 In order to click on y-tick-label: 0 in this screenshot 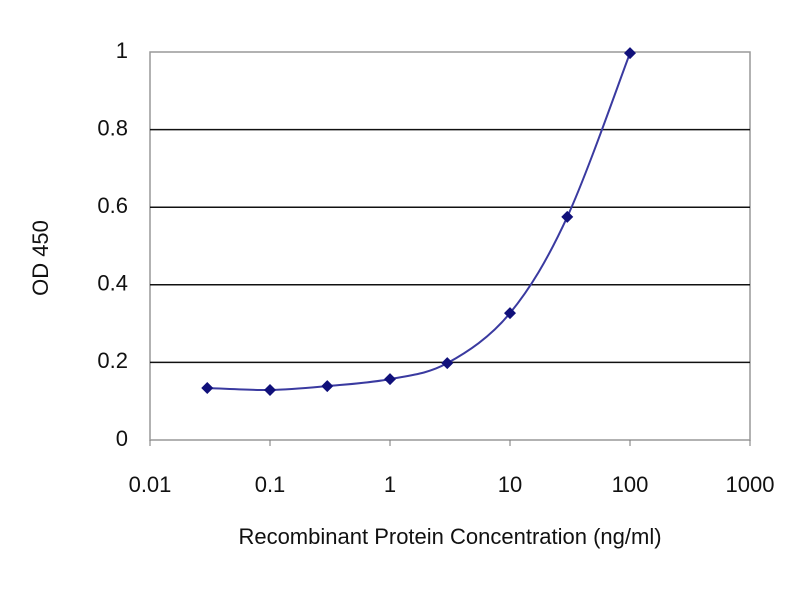, I will do `click(122, 438)`.